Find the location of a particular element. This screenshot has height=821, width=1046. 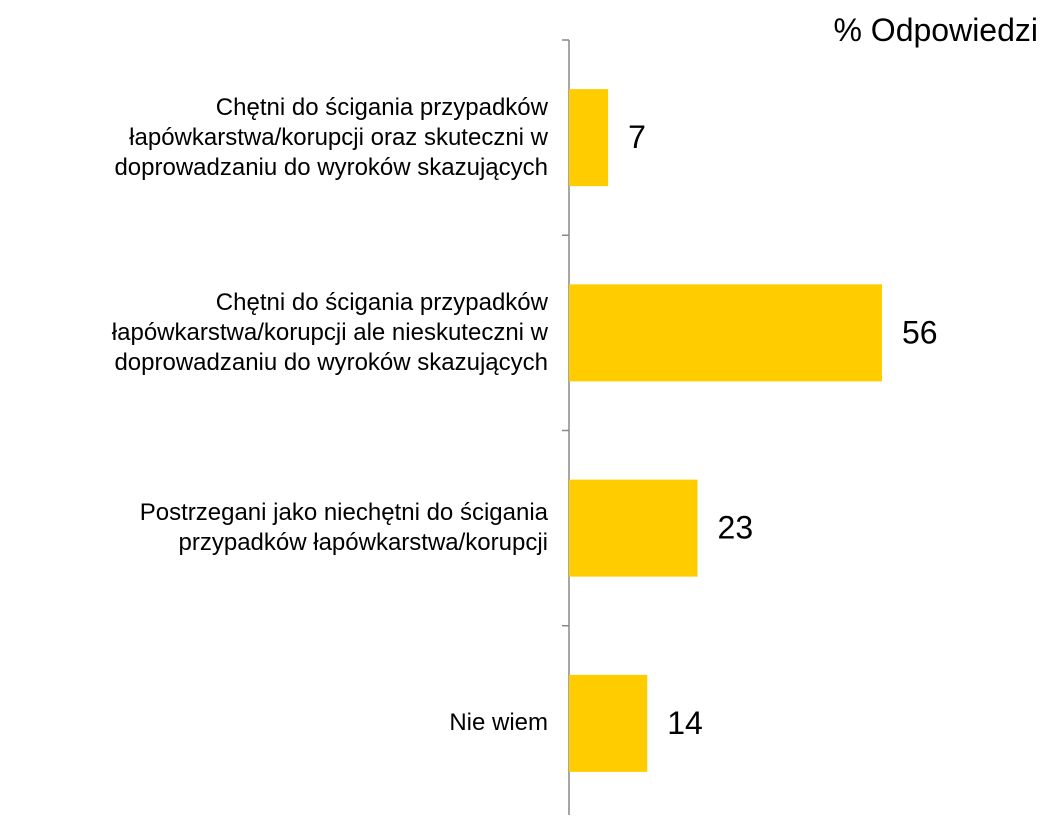

category-label: Nie wiem is located at coordinates (498, 723).